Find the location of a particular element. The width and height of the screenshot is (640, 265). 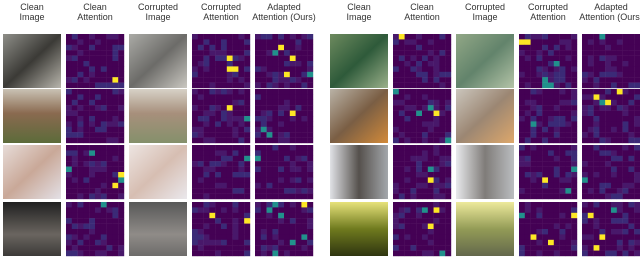

column-header: Image is located at coordinates (358, 17).